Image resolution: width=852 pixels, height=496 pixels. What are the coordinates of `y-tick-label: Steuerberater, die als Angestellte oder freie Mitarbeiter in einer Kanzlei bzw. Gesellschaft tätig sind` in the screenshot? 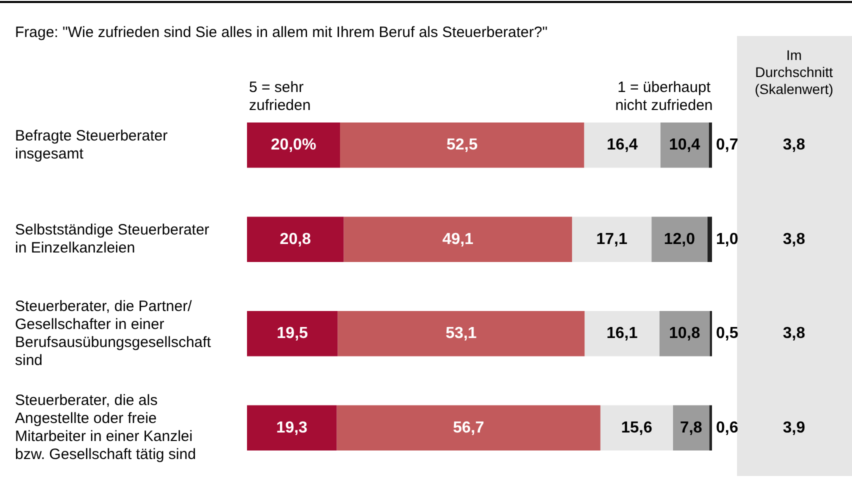 It's located at (105, 428).